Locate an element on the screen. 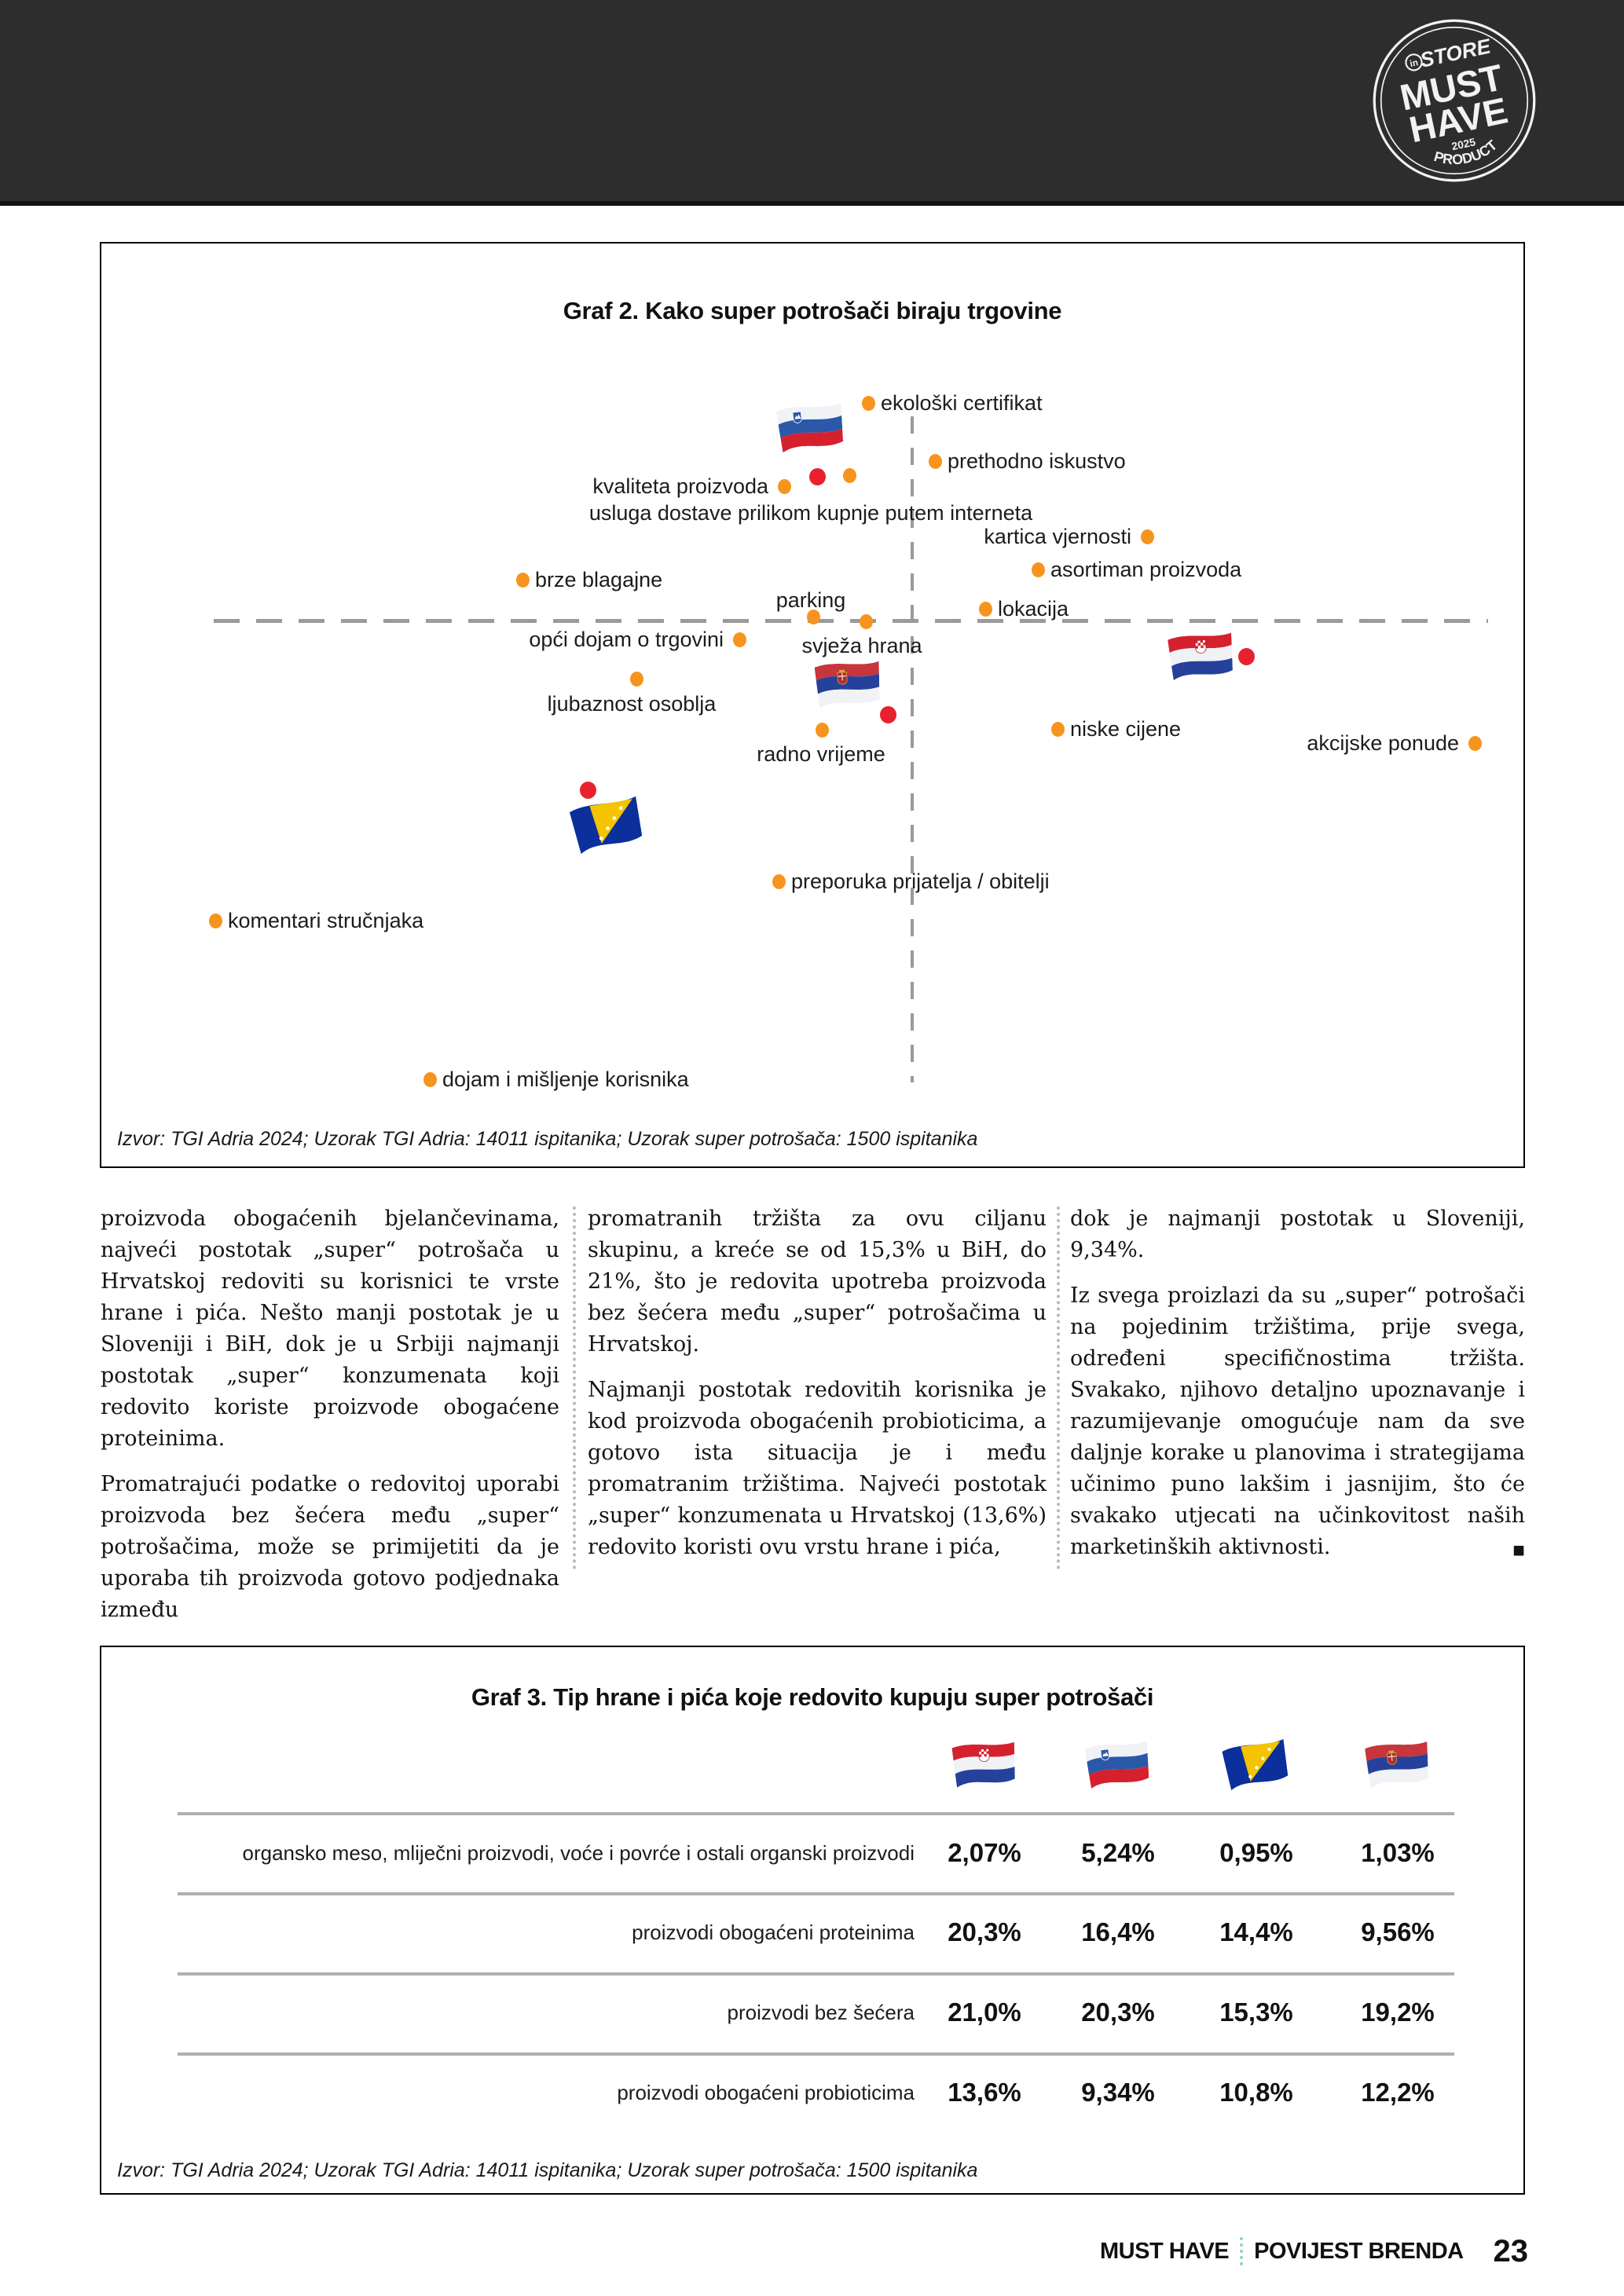 This screenshot has height=2296, width=1624. page-footer: MUST HAVE POVIJEST BRENDA 23 is located at coordinates (1314, 2251).